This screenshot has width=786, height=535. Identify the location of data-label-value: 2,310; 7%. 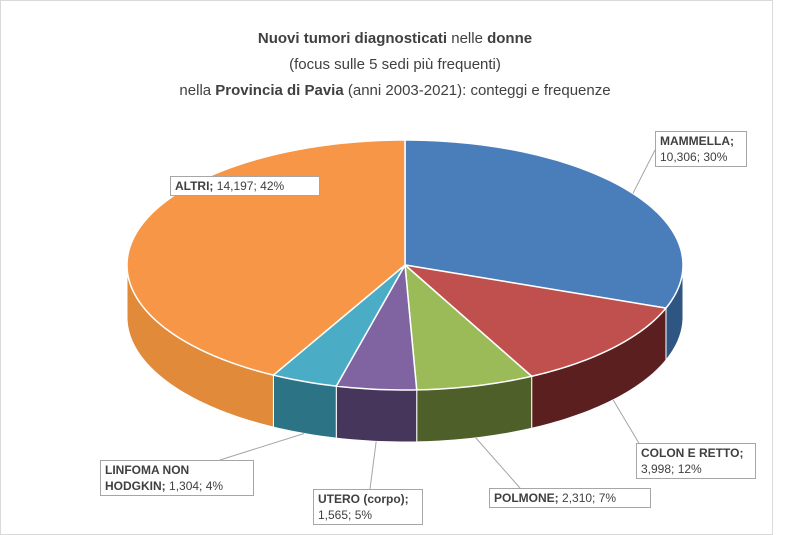
(589, 498).